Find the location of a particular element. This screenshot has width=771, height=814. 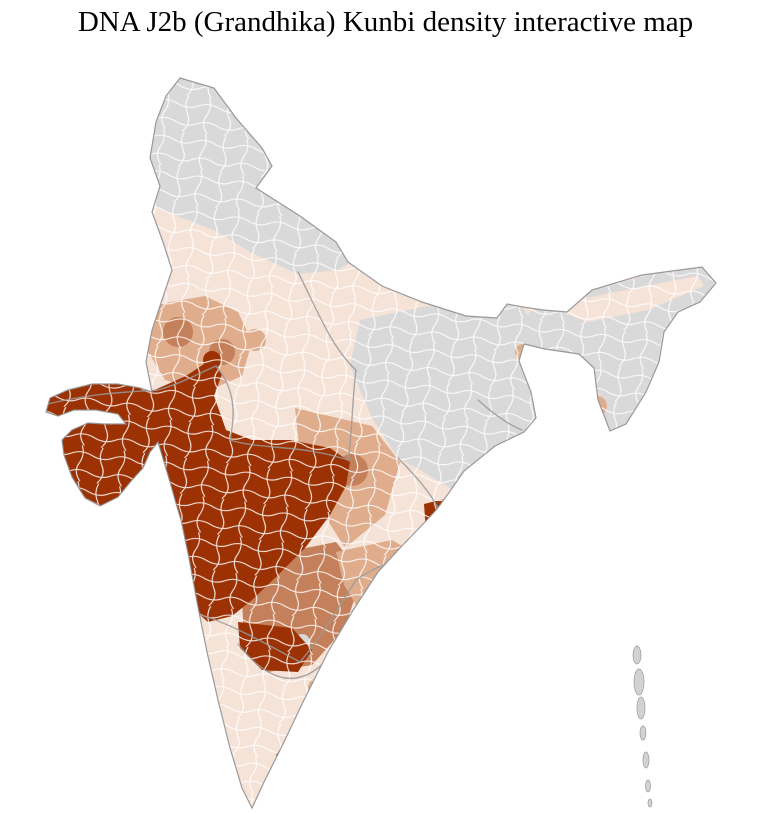

state-border-karnataka-tamilnadu is located at coordinates (284, 661).